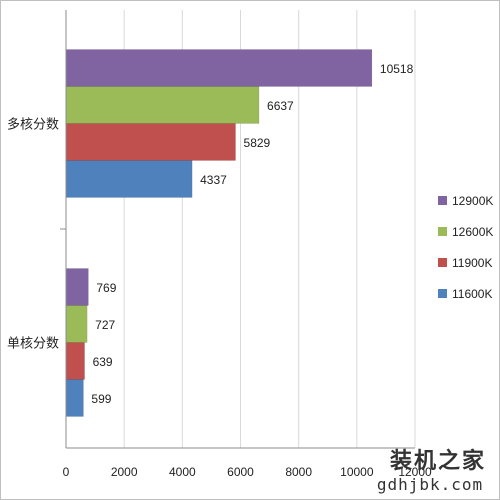 This screenshot has width=500, height=500. Describe the element at coordinates (415, 472) in the screenshot. I see `x-tick-label: 12000` at that location.